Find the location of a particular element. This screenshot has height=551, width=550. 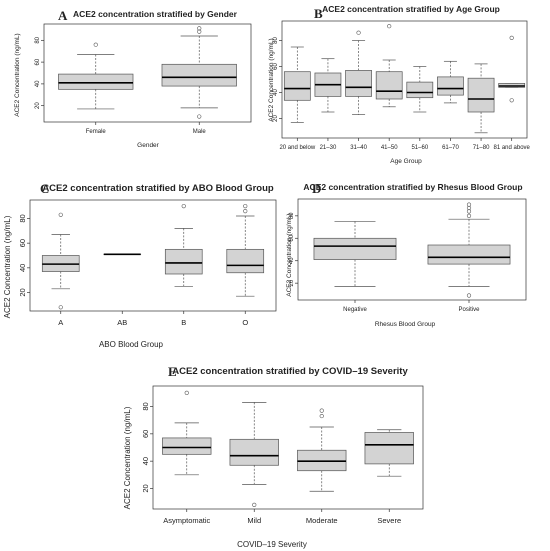

x-tick-label: 51–60 is located at coordinates (419, 148).